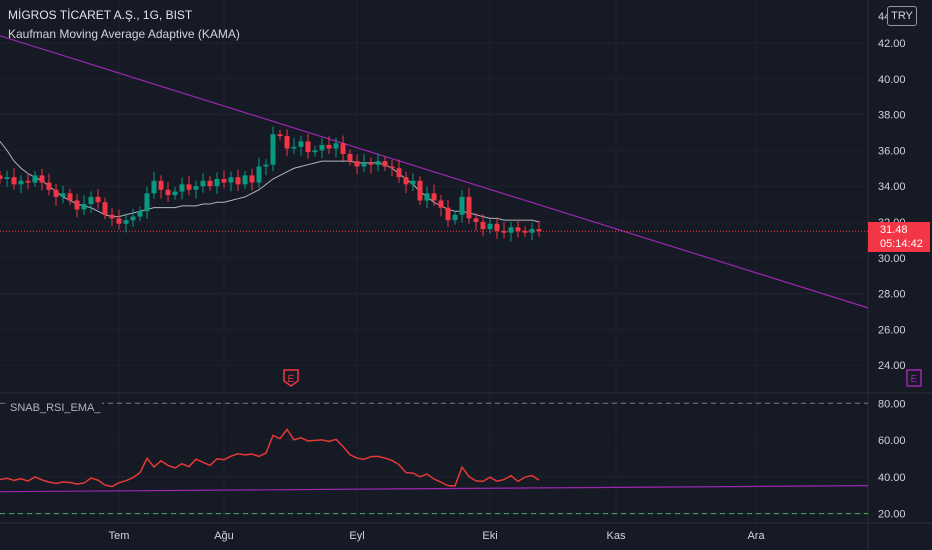 Image resolution: width=932 pixels, height=550 pixels. What do you see at coordinates (892, 259) in the screenshot?
I see `price-tick-label: 30.00` at bounding box center [892, 259].